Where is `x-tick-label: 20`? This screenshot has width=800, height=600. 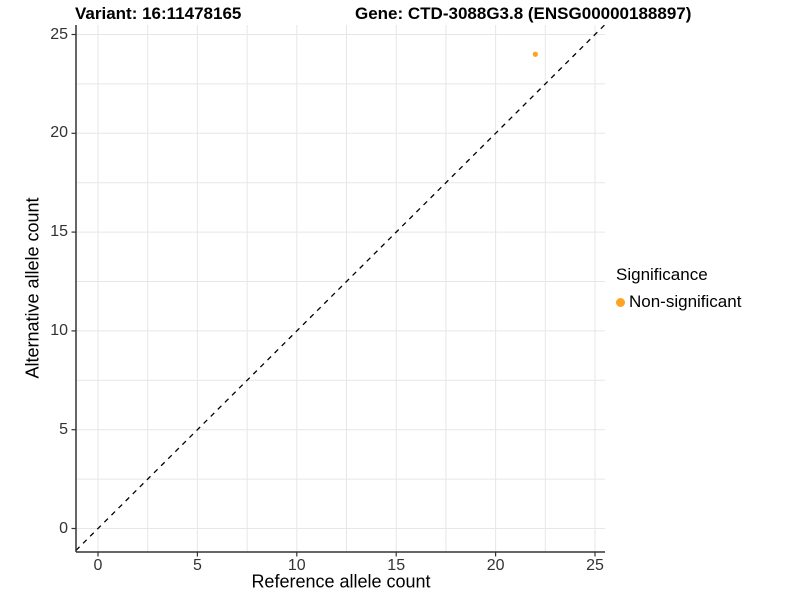 x-tick-label: 20 is located at coordinates (495, 565).